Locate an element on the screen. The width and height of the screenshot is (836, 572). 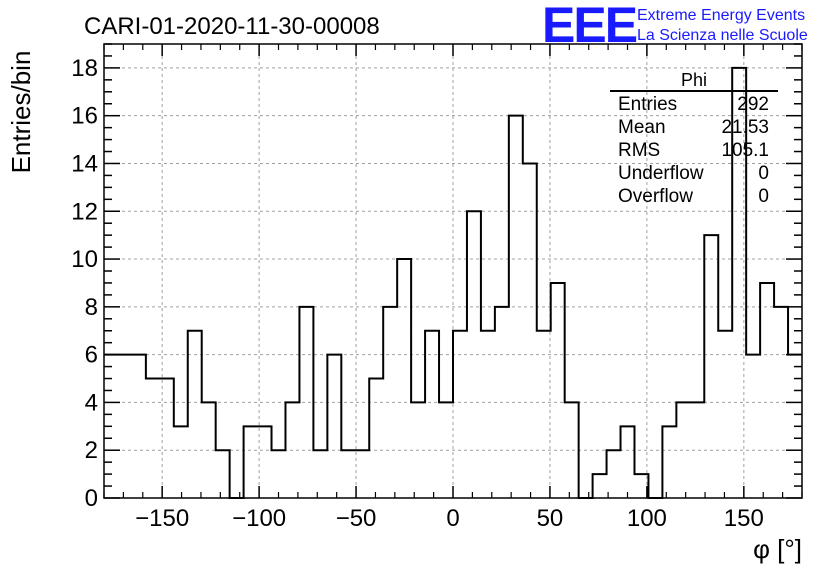
stats-row-value: 105.1 is located at coordinates (745, 150).